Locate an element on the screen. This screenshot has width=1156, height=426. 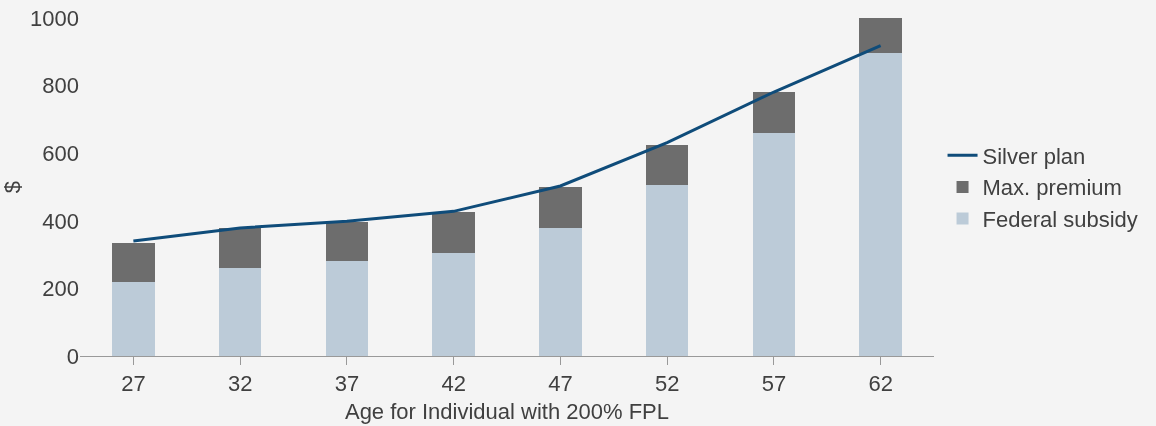
x-tick-label: 47 is located at coordinates (560, 384).